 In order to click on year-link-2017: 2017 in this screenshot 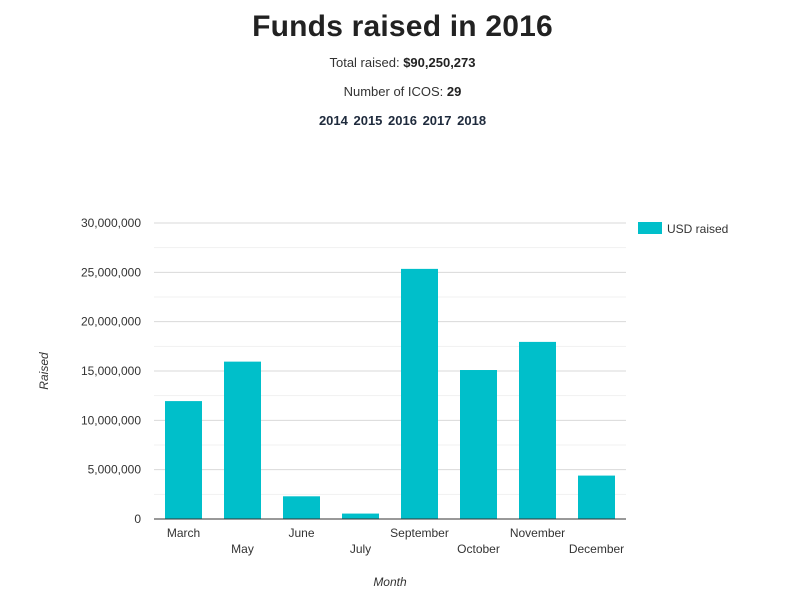, I will do `click(437, 120)`.